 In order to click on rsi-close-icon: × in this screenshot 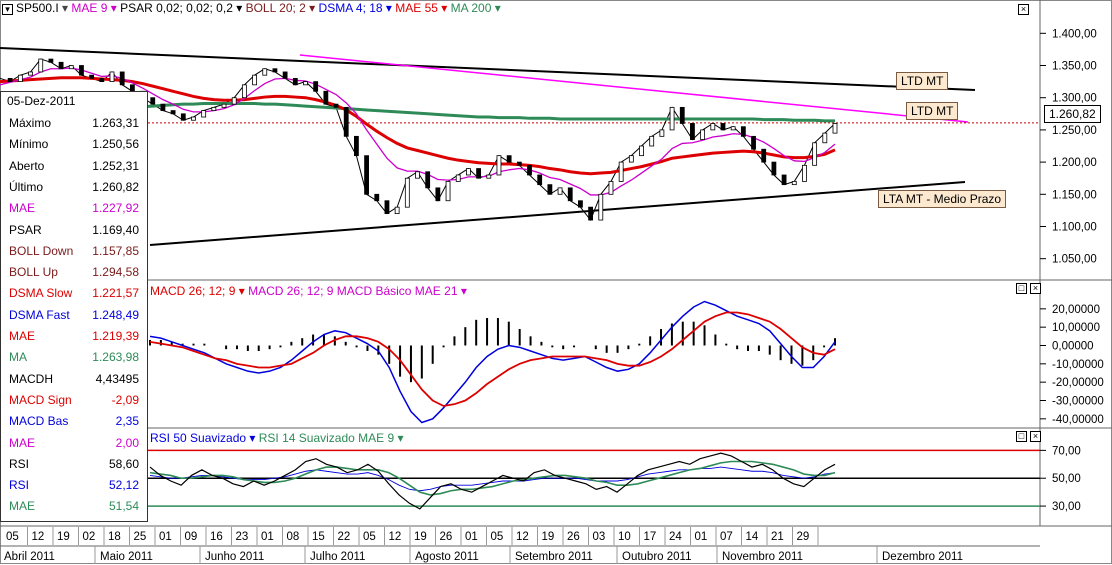, I will do `click(1035, 436)`.